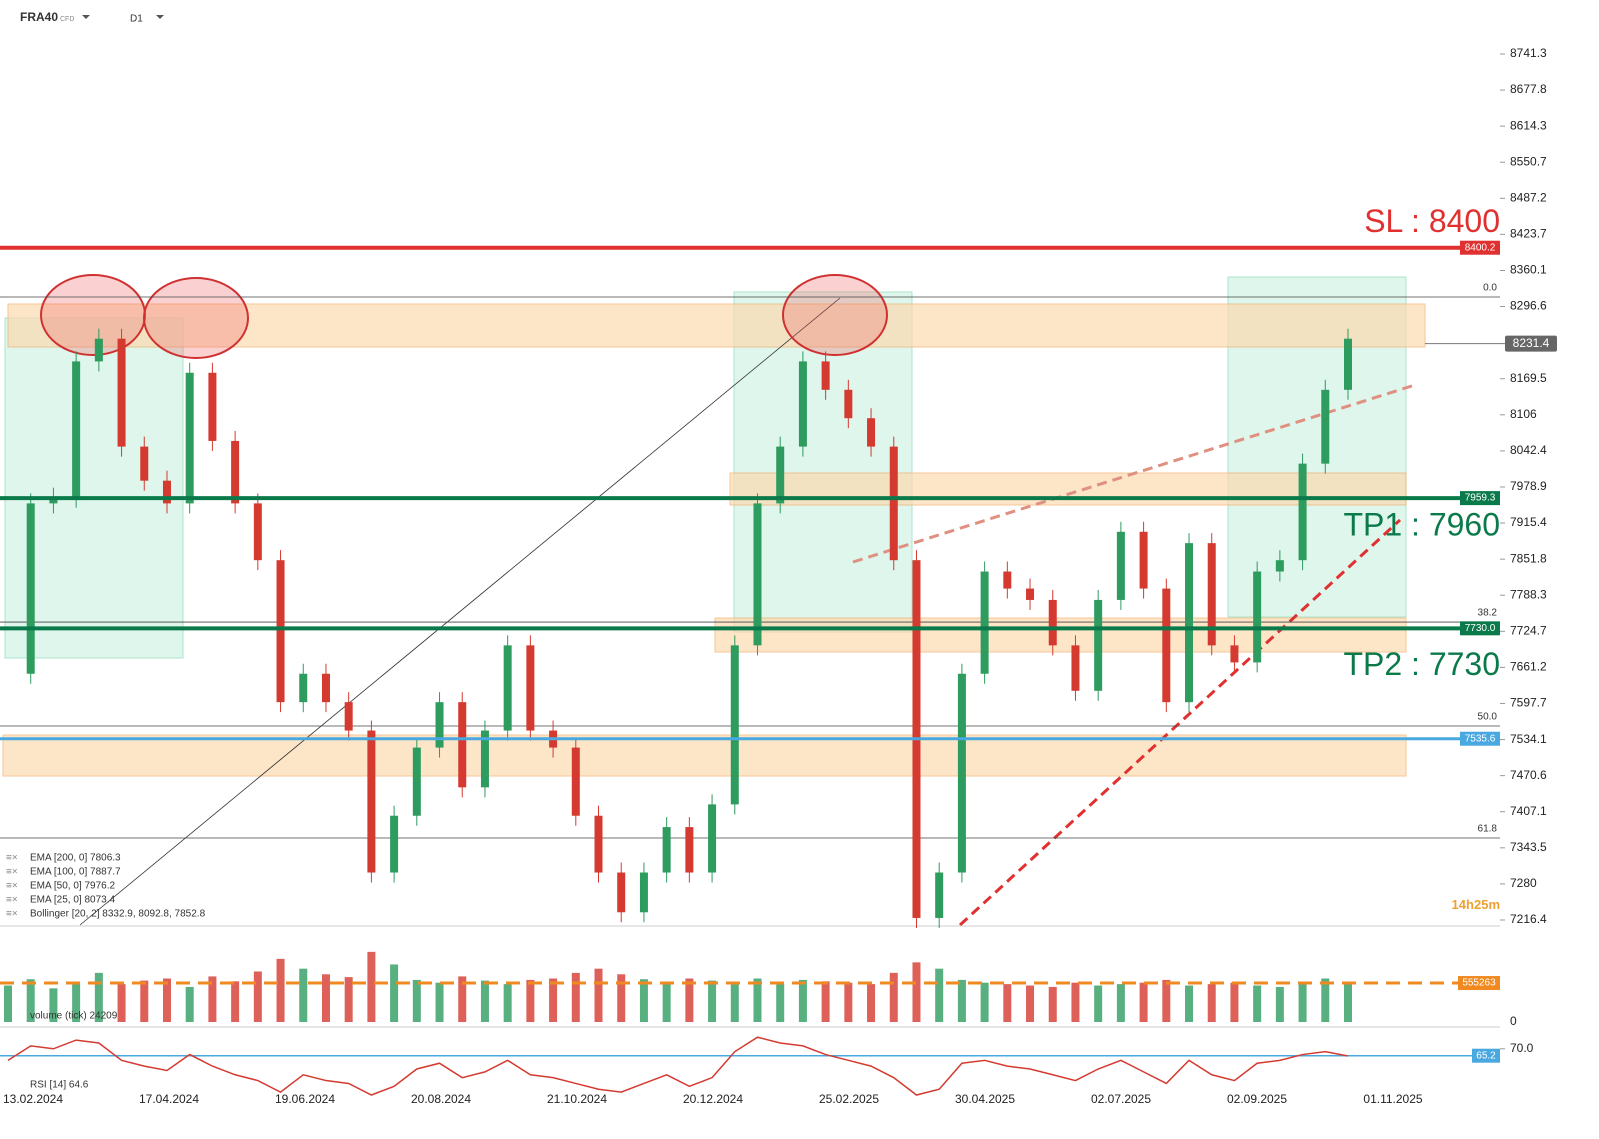 Image resolution: width=1599 pixels, height=1139 pixels. Describe the element at coordinates (441, 1099) in the screenshot. I see `x-tick-label: 20.08.2024` at that location.